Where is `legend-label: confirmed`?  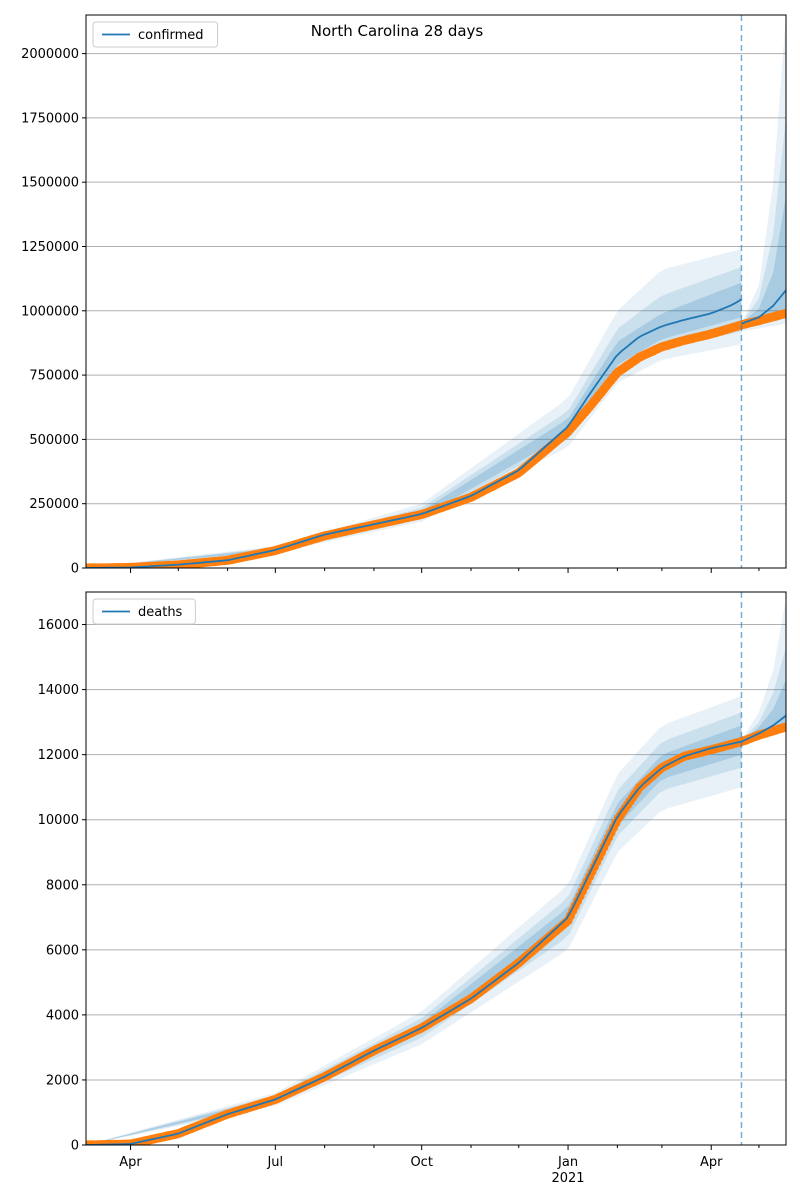
legend-label: confirmed is located at coordinates (171, 35).